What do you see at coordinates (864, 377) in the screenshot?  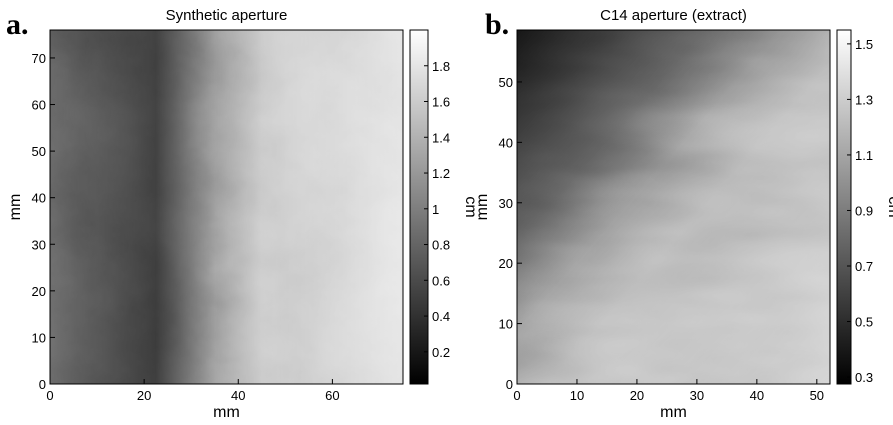 I see `colorbar-tick-label: 0.3` at bounding box center [864, 377].